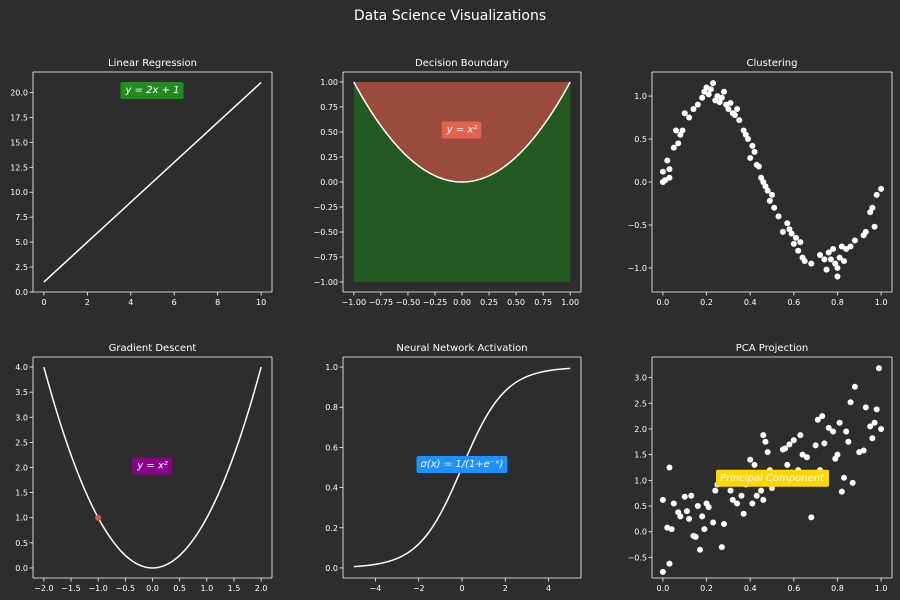 This screenshot has height=600, width=900. What do you see at coordinates (772, 63) in the screenshot?
I see `subplot-title: Clustering` at bounding box center [772, 63].